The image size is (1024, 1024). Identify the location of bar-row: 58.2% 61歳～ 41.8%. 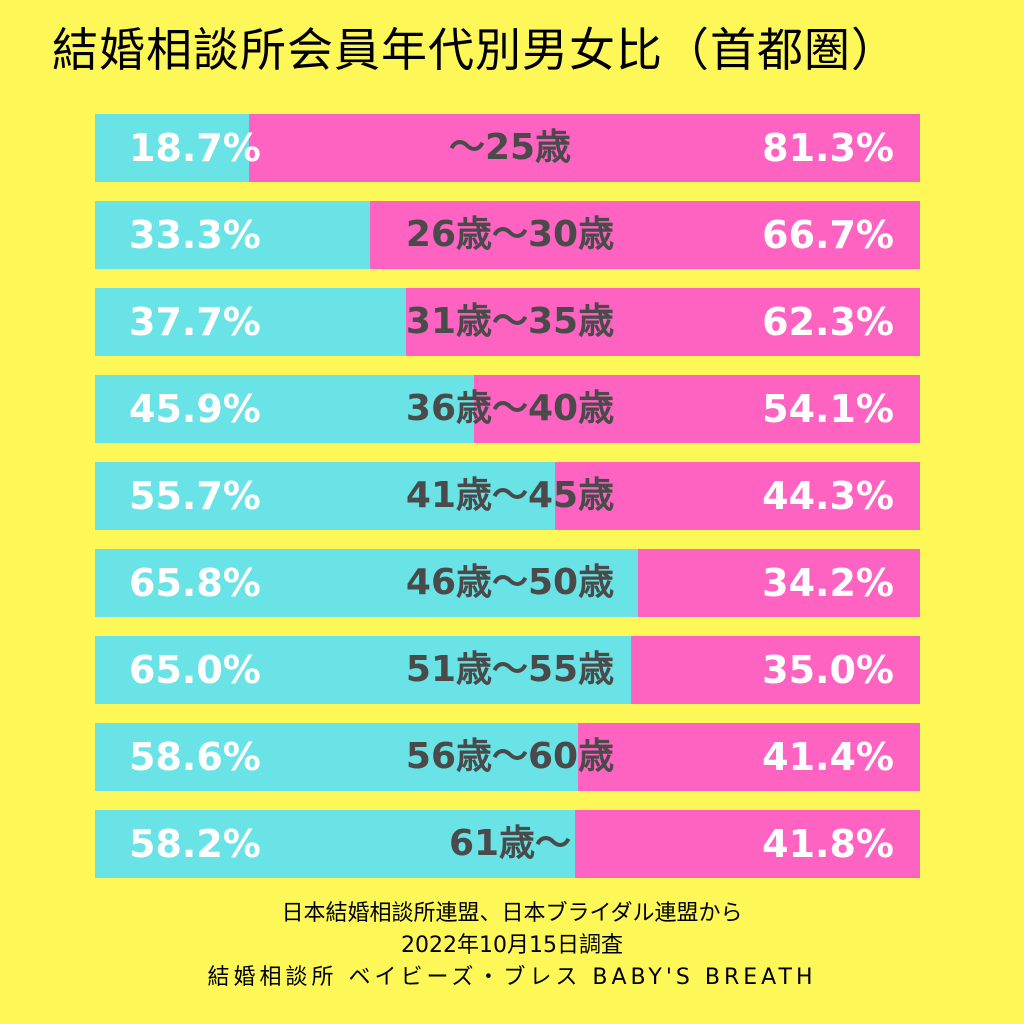
(507, 844).